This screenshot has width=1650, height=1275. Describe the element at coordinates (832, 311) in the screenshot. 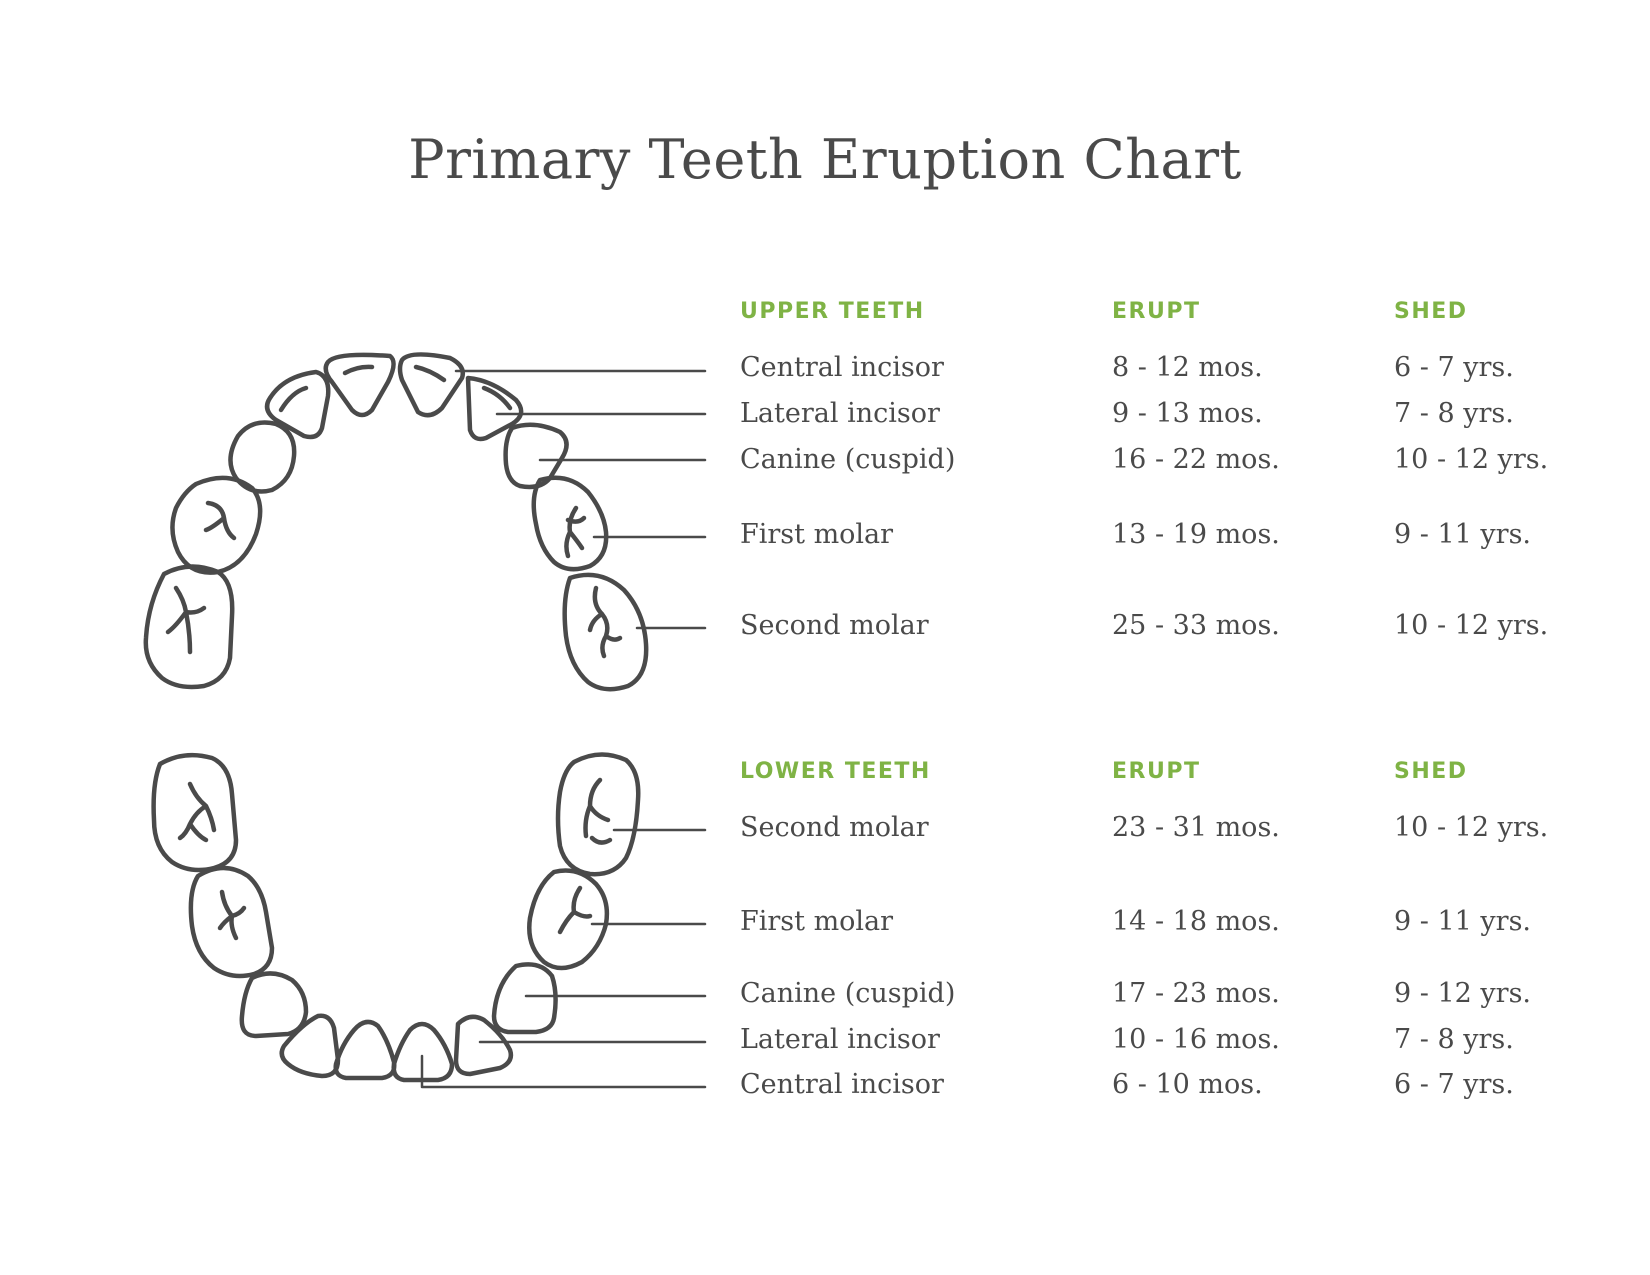

I see `upper-teeth-header: UPPER TEETH` at that location.